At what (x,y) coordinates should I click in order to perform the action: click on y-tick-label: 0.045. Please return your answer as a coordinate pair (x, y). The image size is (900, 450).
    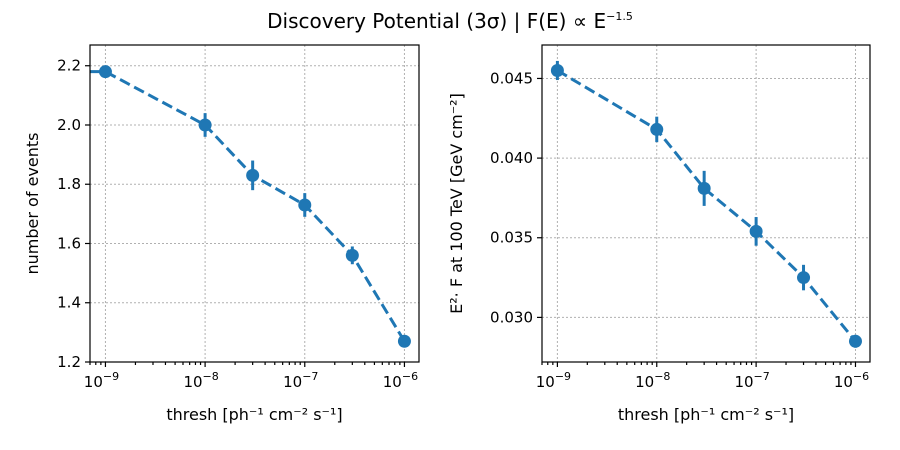
    Looking at the image, I should click on (511, 78).